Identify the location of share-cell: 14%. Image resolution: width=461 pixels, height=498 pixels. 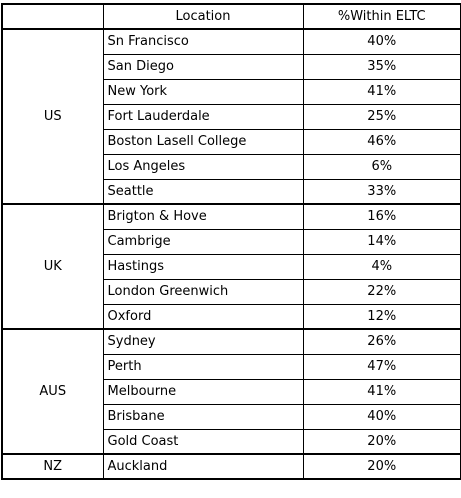
(381, 241).